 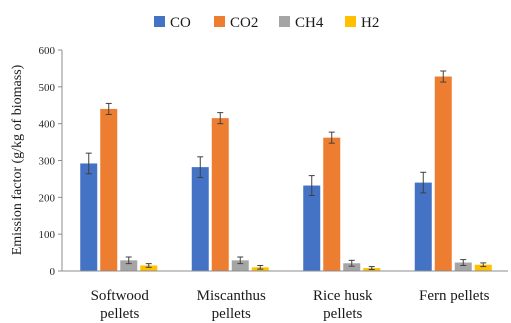 What do you see at coordinates (454, 296) in the screenshot?
I see `x-category-label: Fern pellets` at bounding box center [454, 296].